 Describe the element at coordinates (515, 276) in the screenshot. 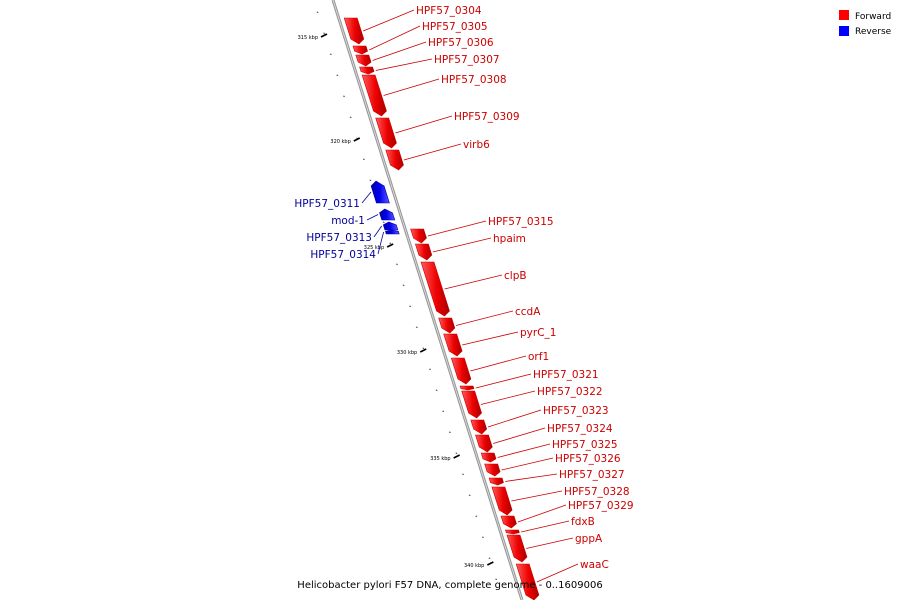

I see `gene-label: clpB` at that location.